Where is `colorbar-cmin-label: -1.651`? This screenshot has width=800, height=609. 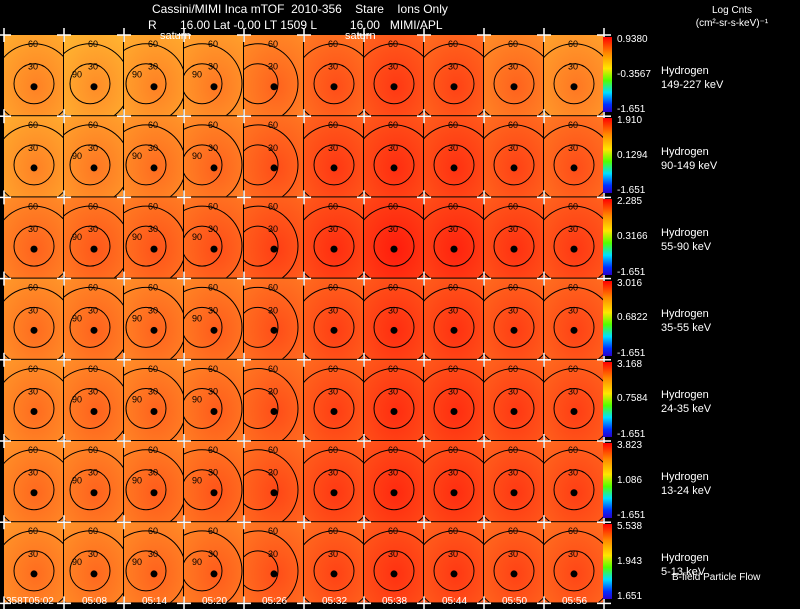 colorbar-cmin-label: -1.651 is located at coordinates (631, 110).